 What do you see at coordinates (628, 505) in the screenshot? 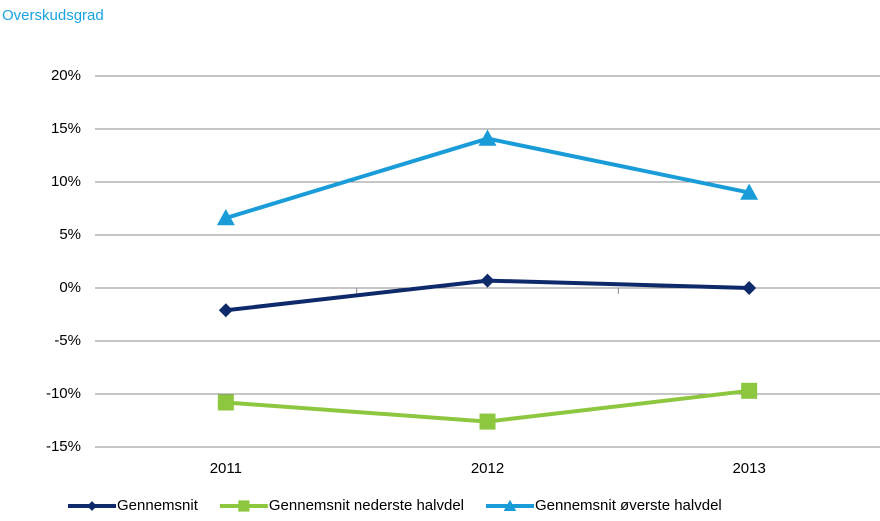
I see `legend-label: Gennemsnit øverste halvdel` at bounding box center [628, 505].